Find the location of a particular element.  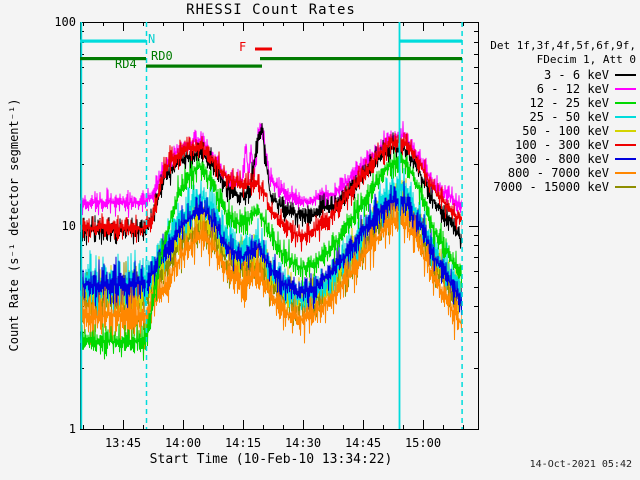

legend-entry-label: 7000 - 15000 keV is located at coordinates (551, 187).